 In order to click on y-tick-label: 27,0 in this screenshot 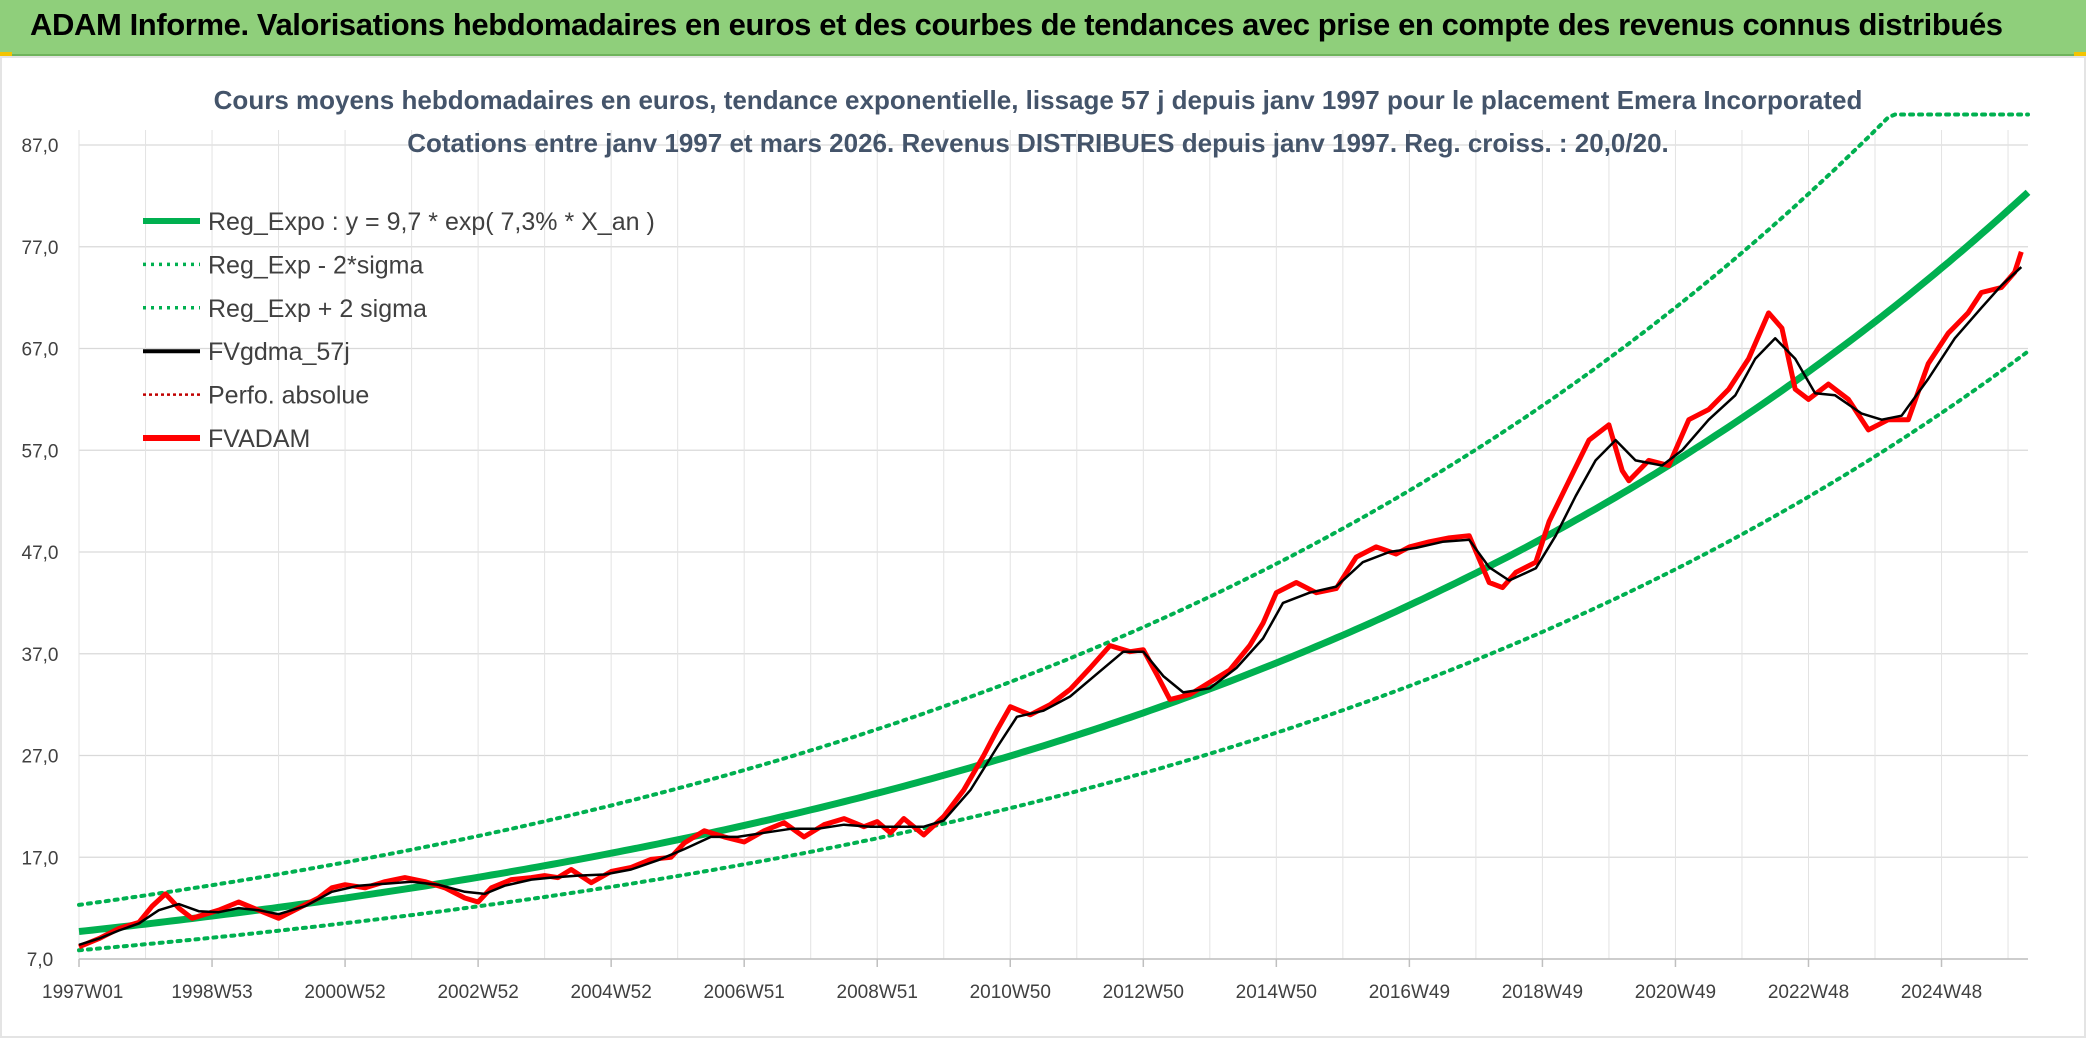, I will do `click(40, 757)`.